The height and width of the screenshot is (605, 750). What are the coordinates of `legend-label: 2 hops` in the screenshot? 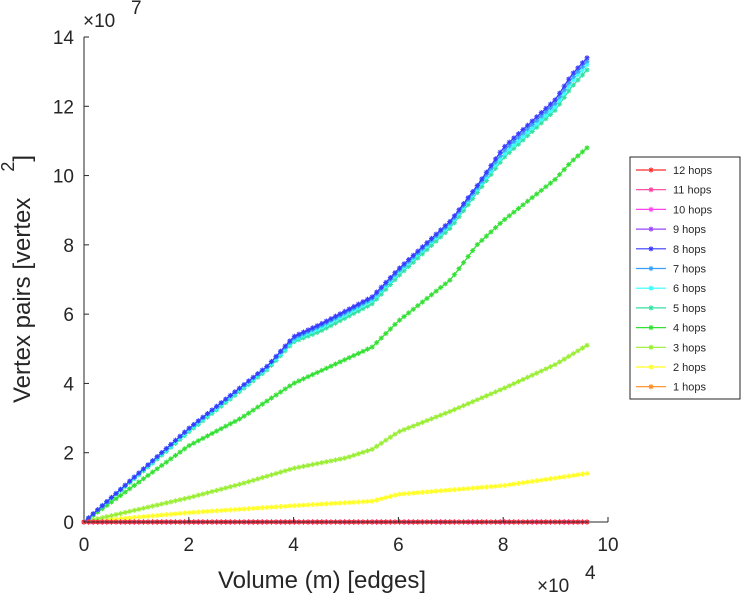 It's located at (690, 368).